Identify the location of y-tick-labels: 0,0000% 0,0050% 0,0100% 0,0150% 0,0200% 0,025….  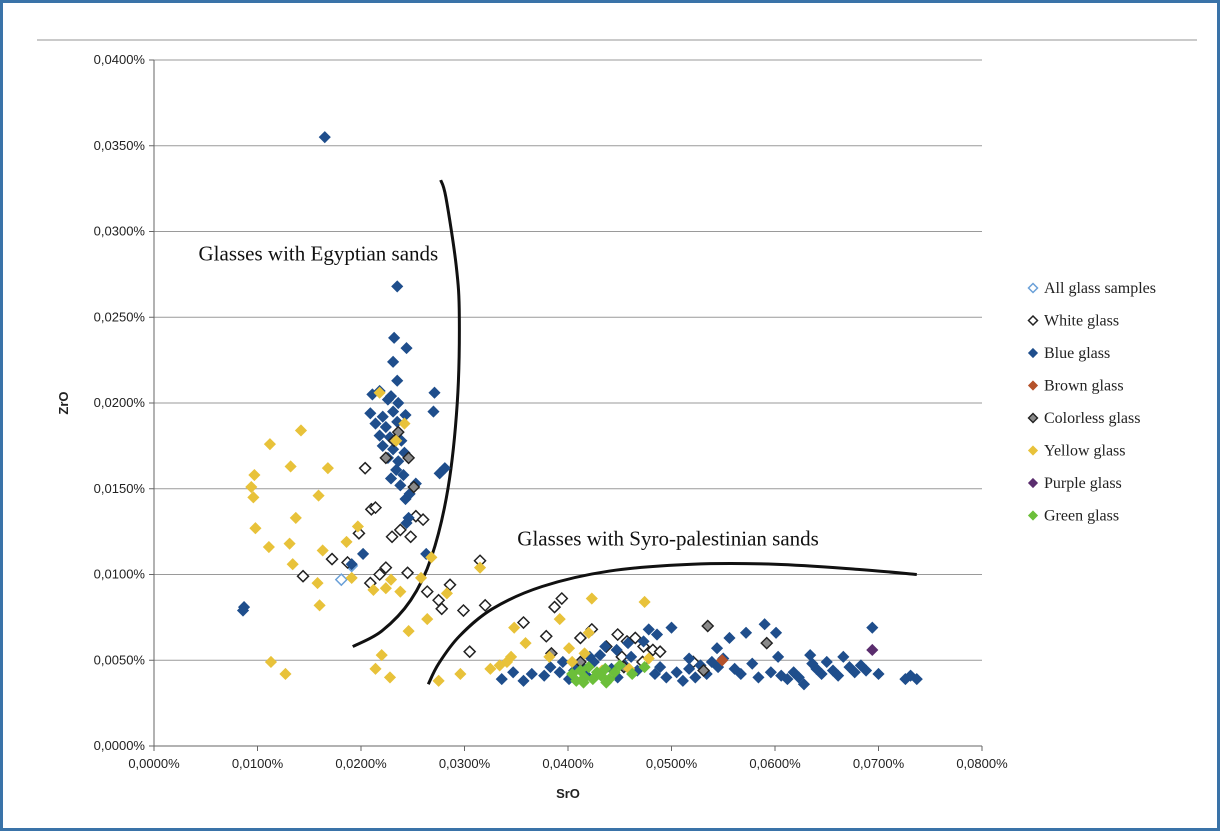
(120, 402).